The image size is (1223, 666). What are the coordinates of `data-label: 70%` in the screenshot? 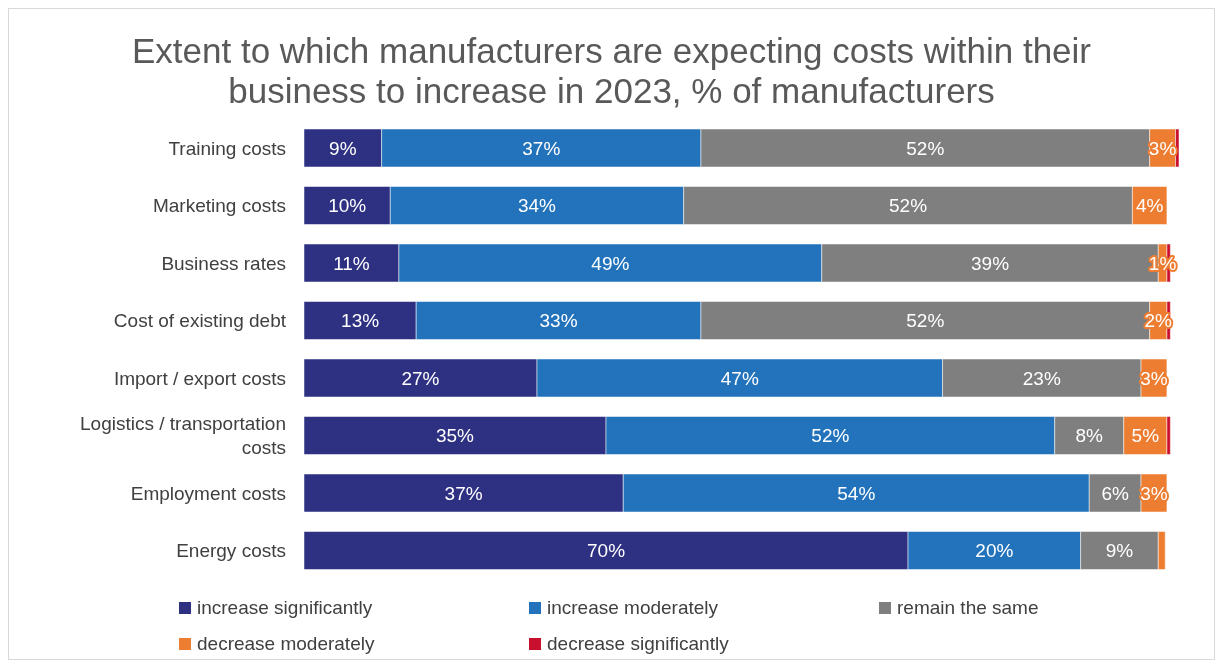 It's located at (606, 551).